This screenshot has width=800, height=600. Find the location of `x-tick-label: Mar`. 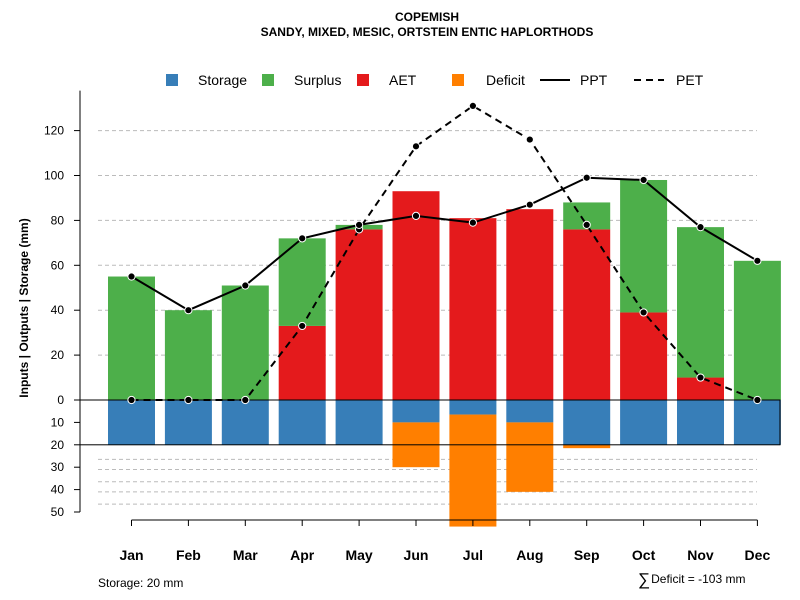

x-tick-label: Mar is located at coordinates (245, 555).